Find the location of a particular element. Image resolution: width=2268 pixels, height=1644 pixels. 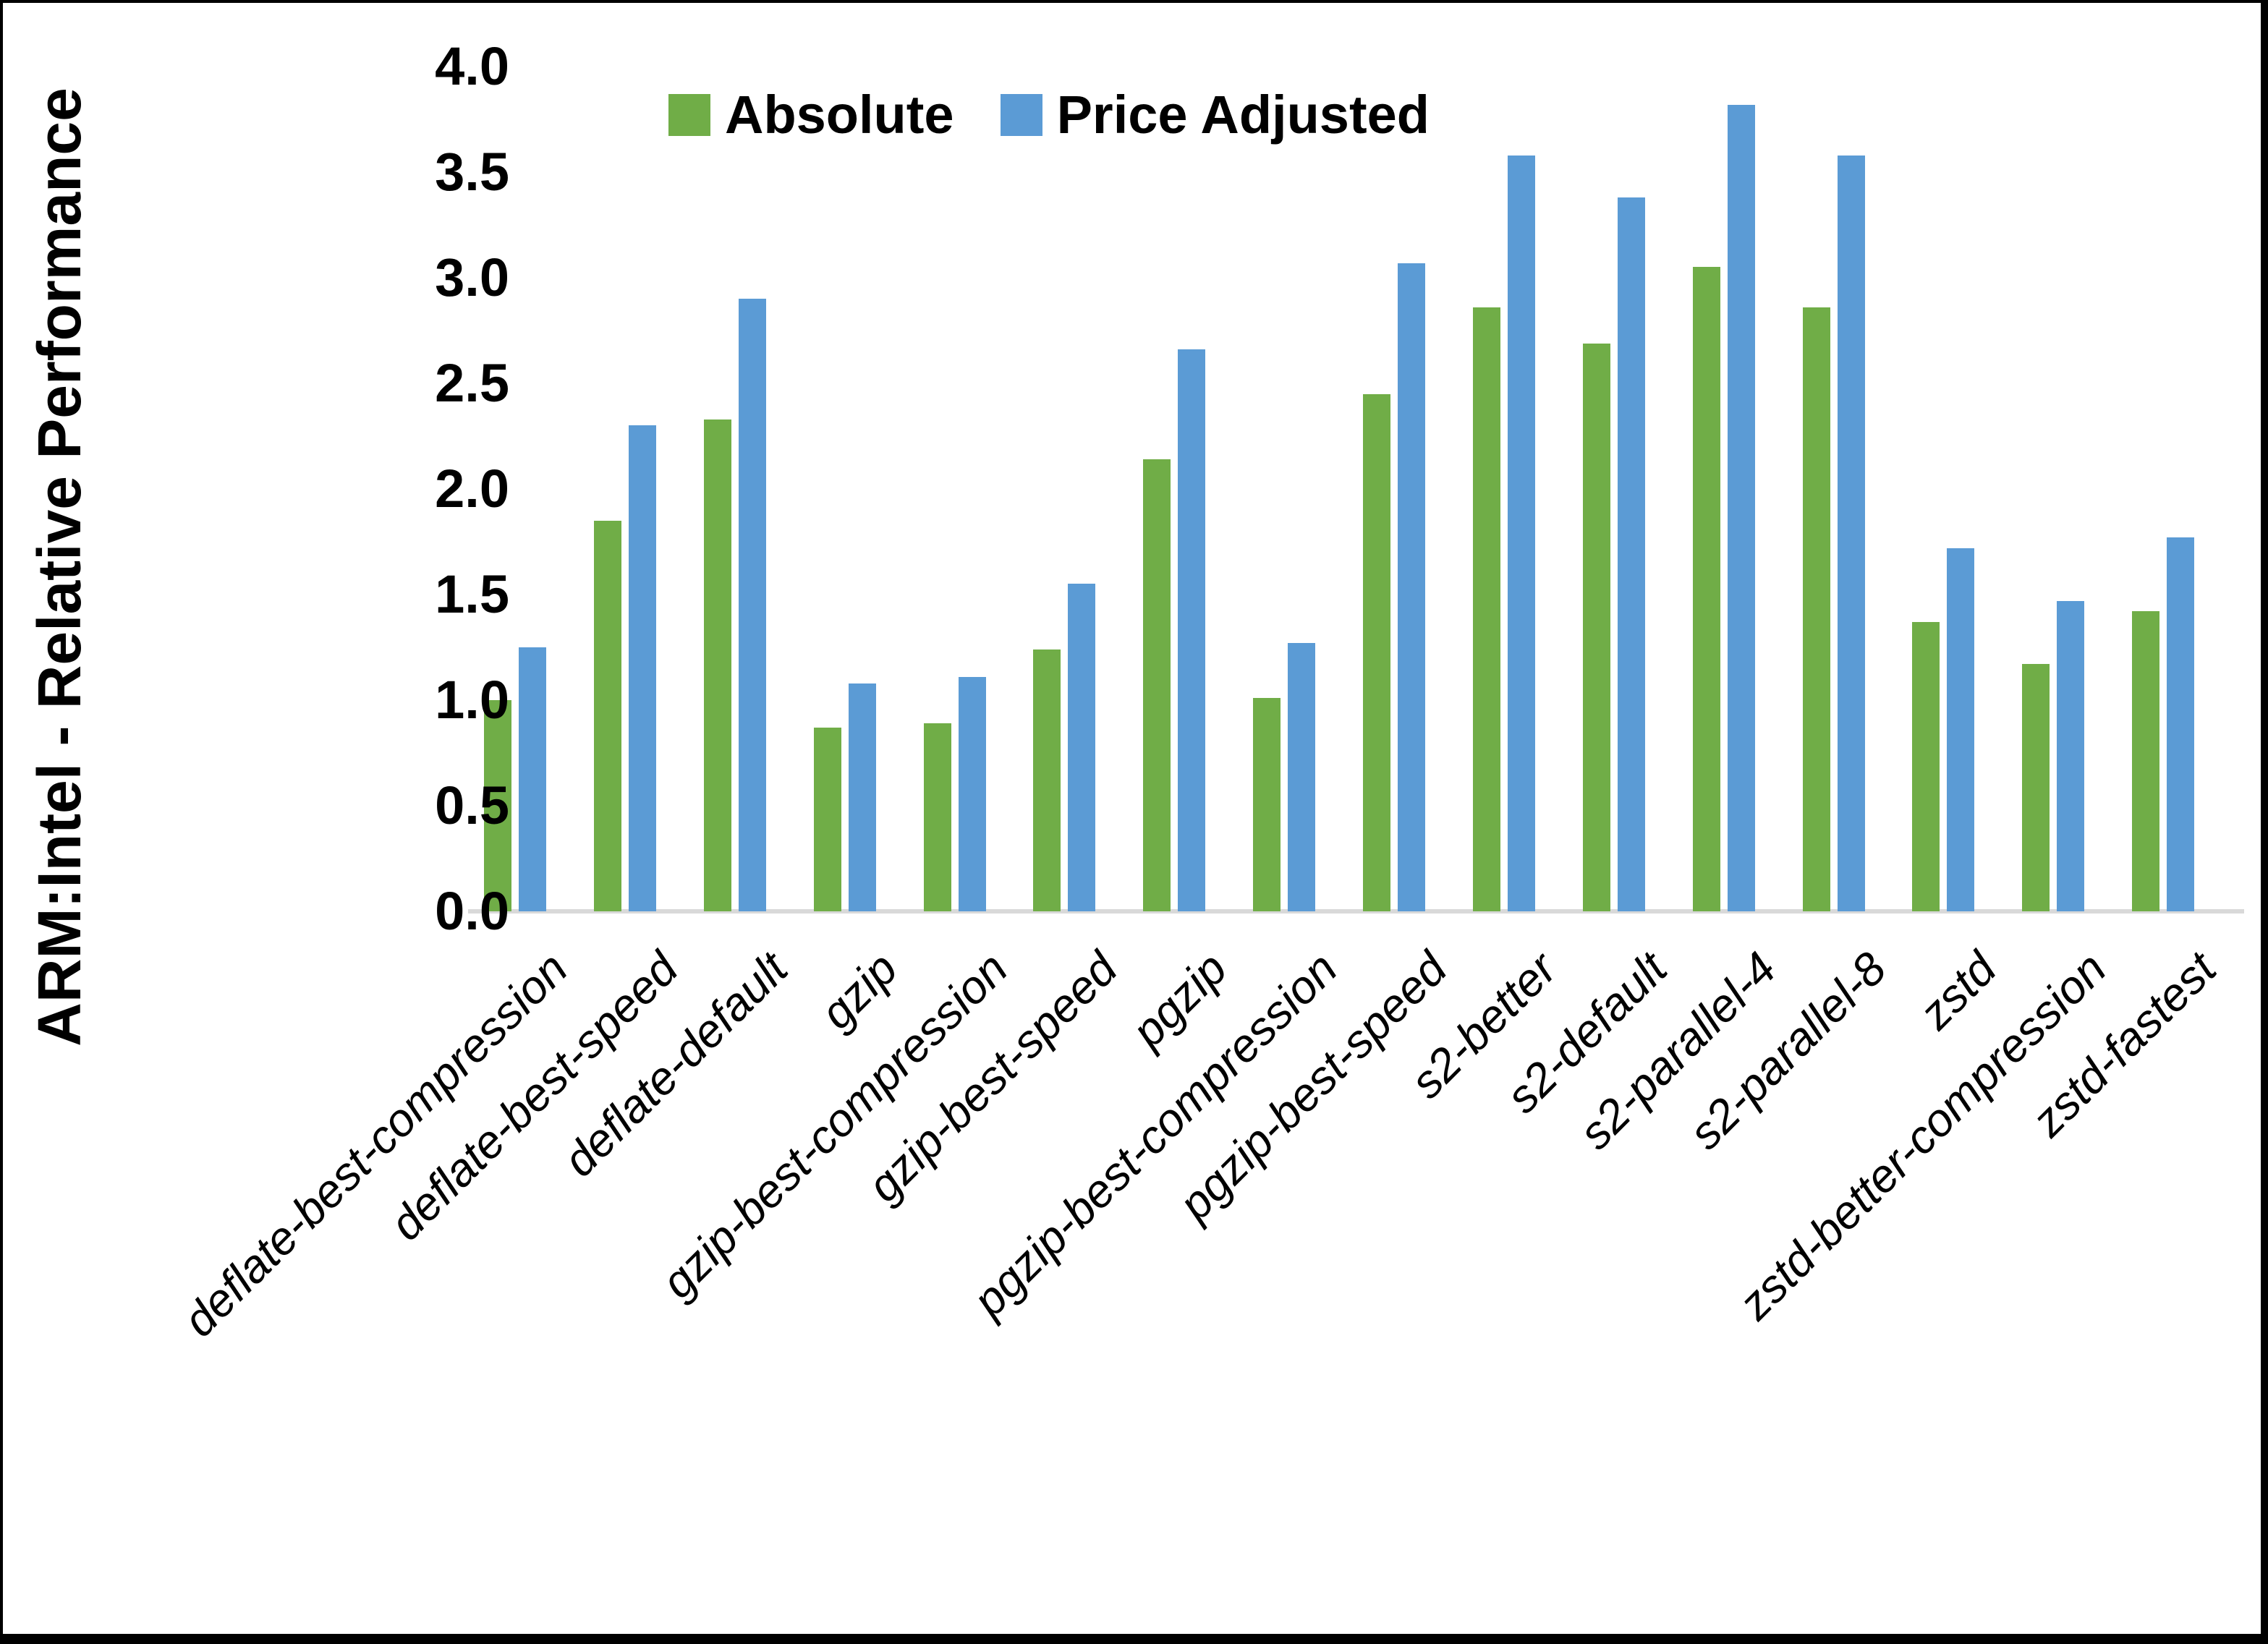

bar-price-adjusted-gzip-best-compression is located at coordinates (972, 794).